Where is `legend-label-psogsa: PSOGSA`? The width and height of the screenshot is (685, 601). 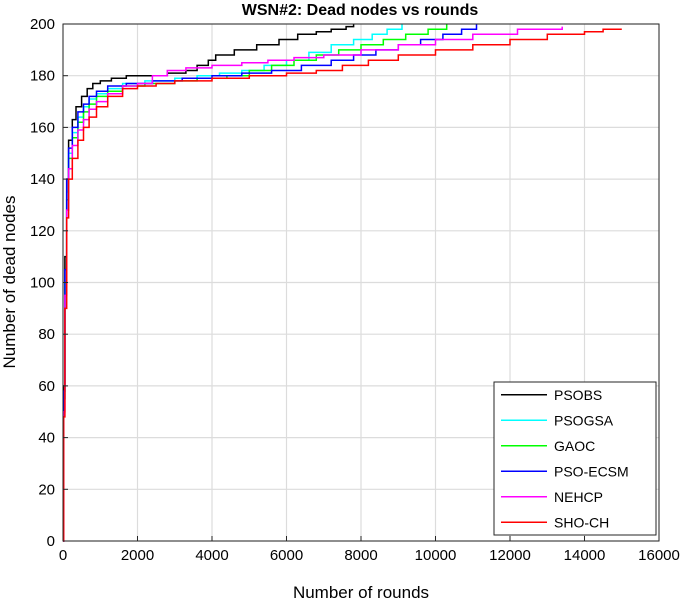
legend-label-psogsa: PSOGSA is located at coordinates (584, 420).